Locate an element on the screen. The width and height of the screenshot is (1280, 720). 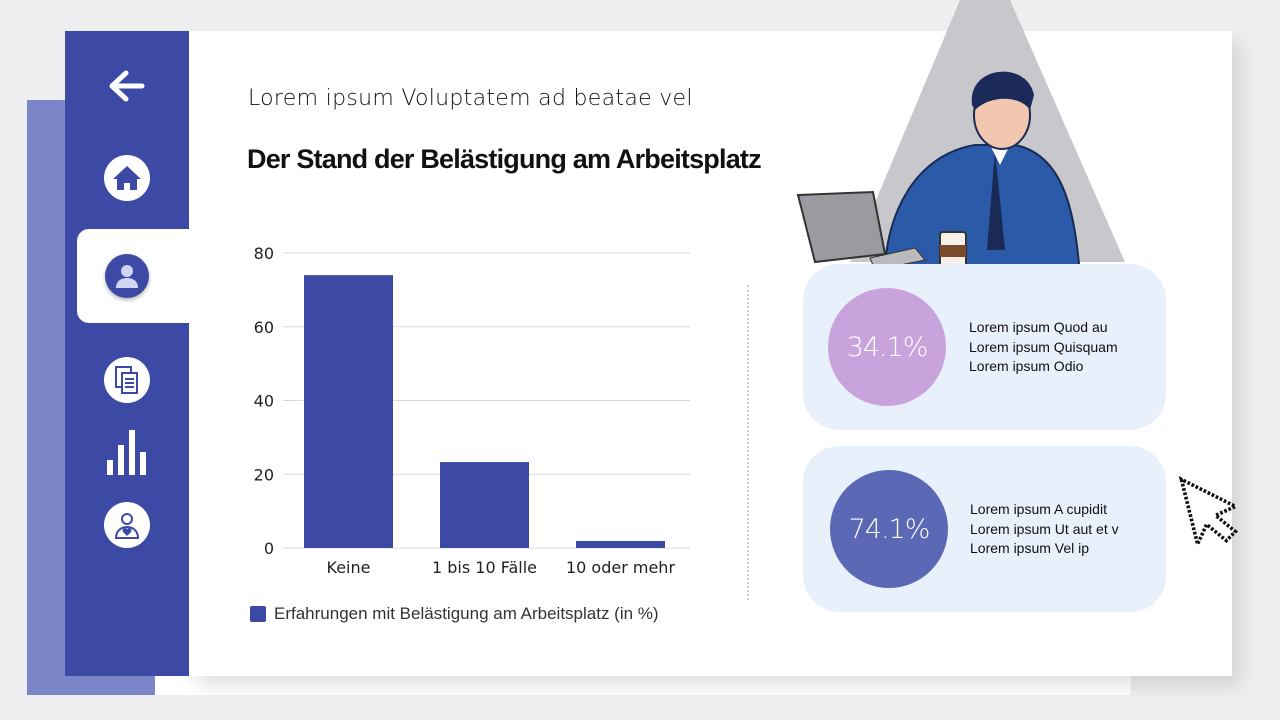
home-icon is located at coordinates (127, 178).